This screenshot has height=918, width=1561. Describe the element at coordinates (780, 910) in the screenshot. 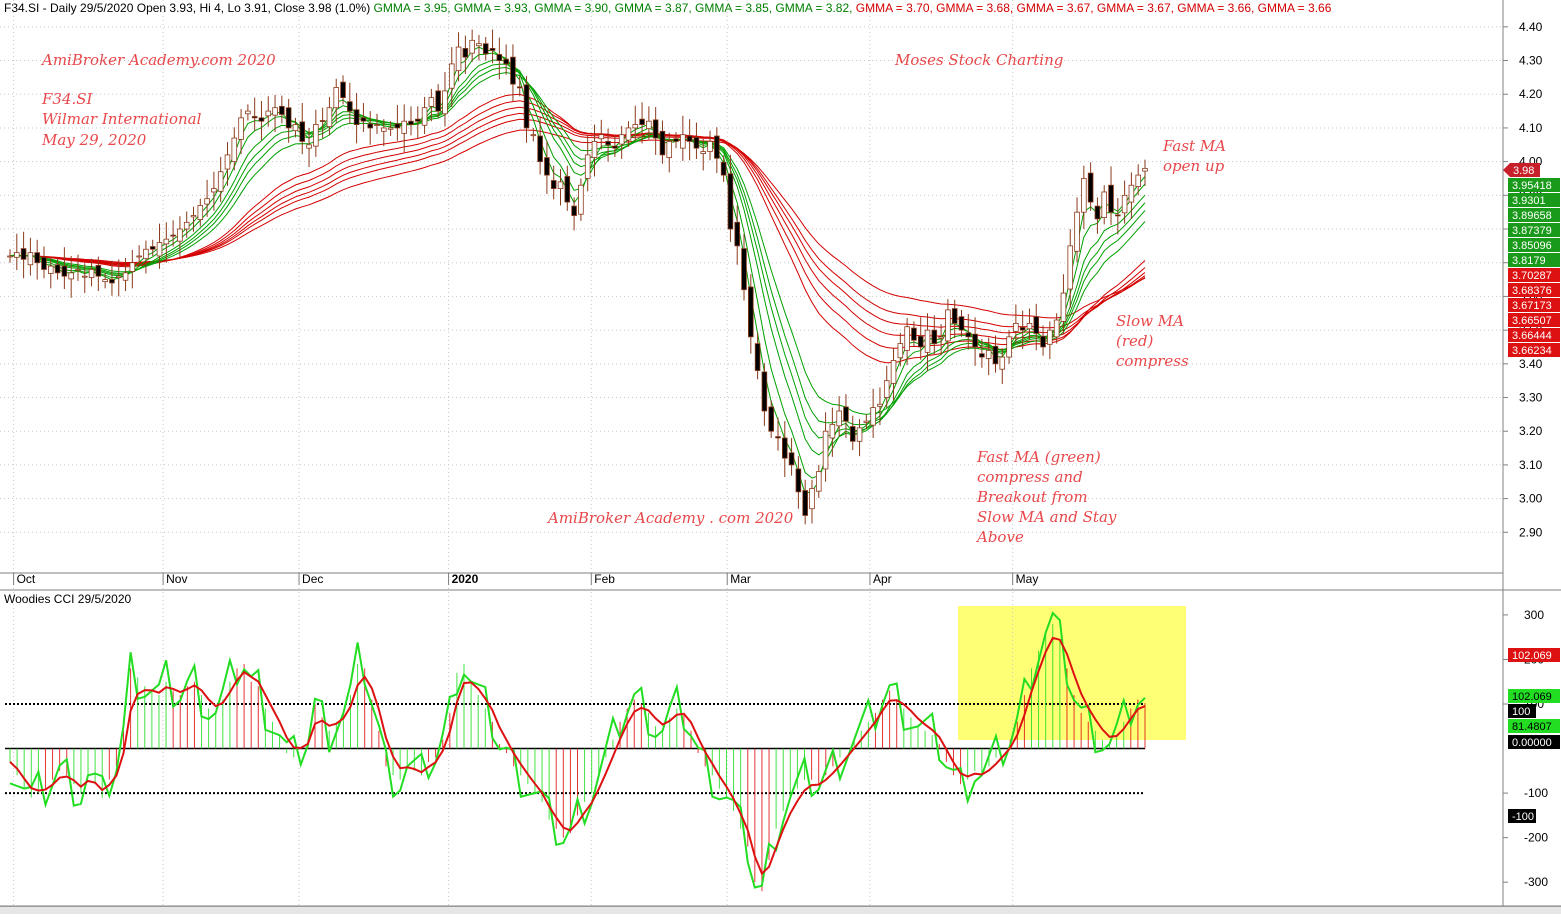

I see `sheet-tabs-bar` at that location.